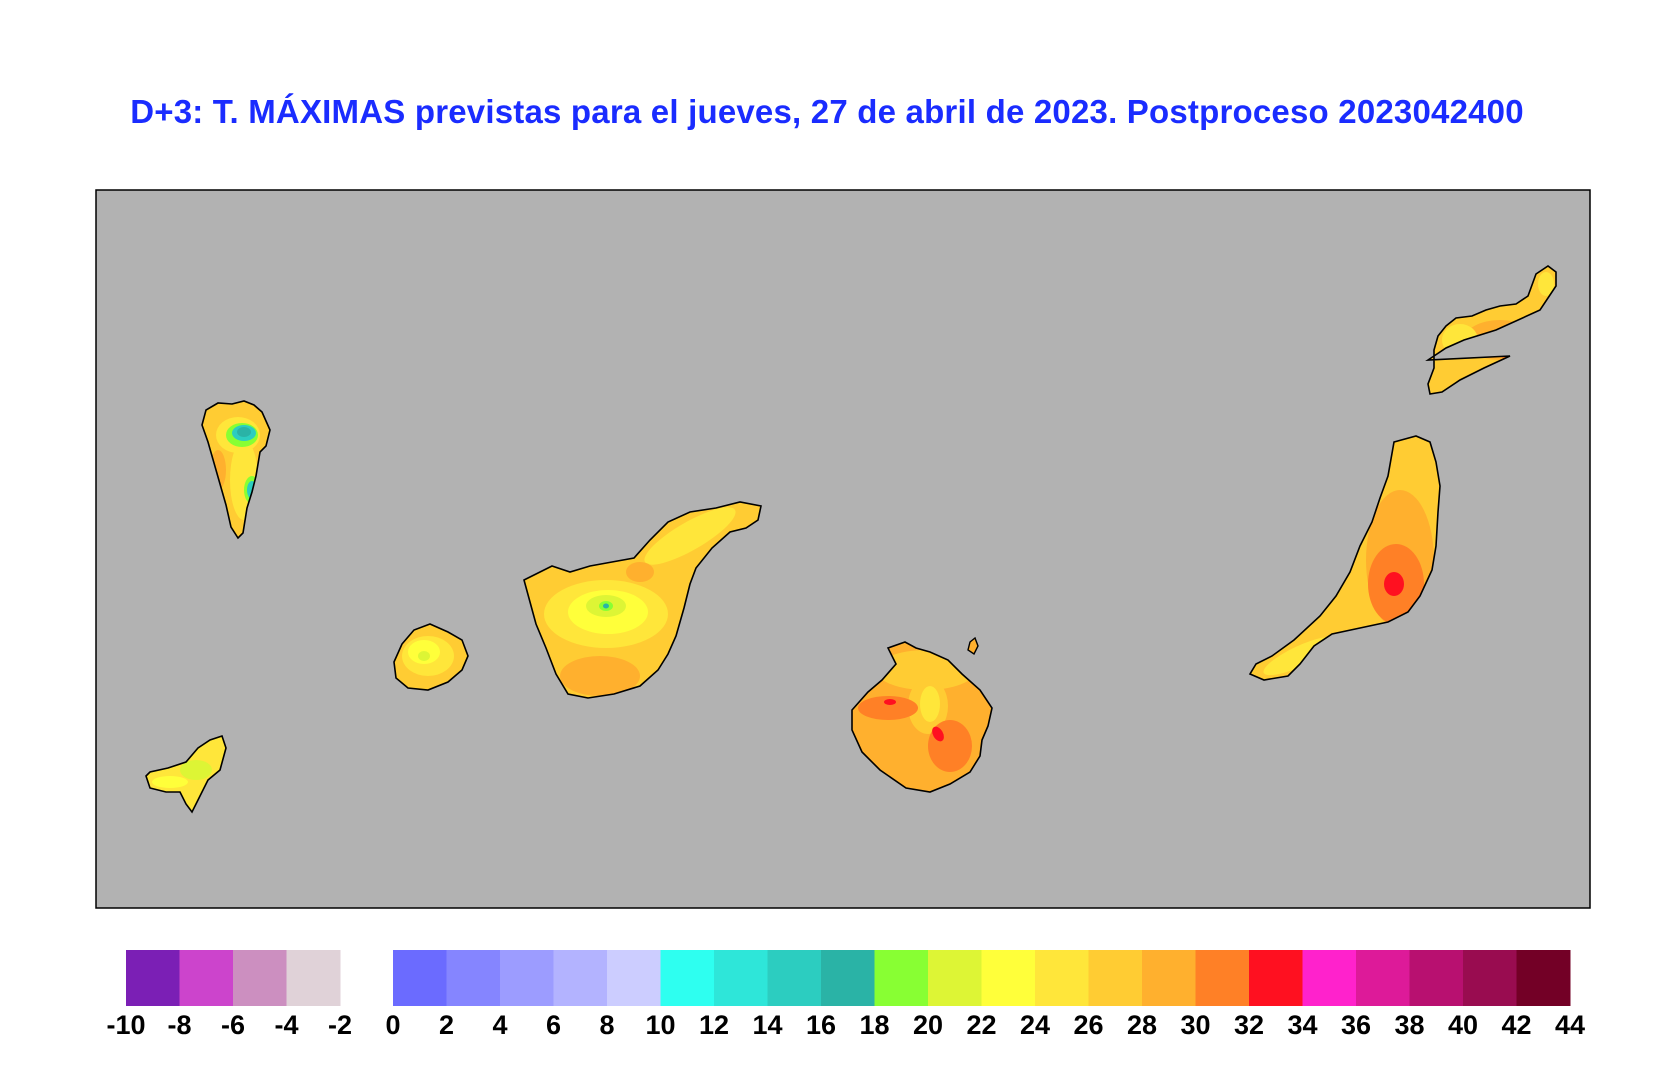 Image resolution: width=1654 pixels, height=1076 pixels. Describe the element at coordinates (1302, 1025) in the screenshot. I see `legend-positive-label: 34` at that location.